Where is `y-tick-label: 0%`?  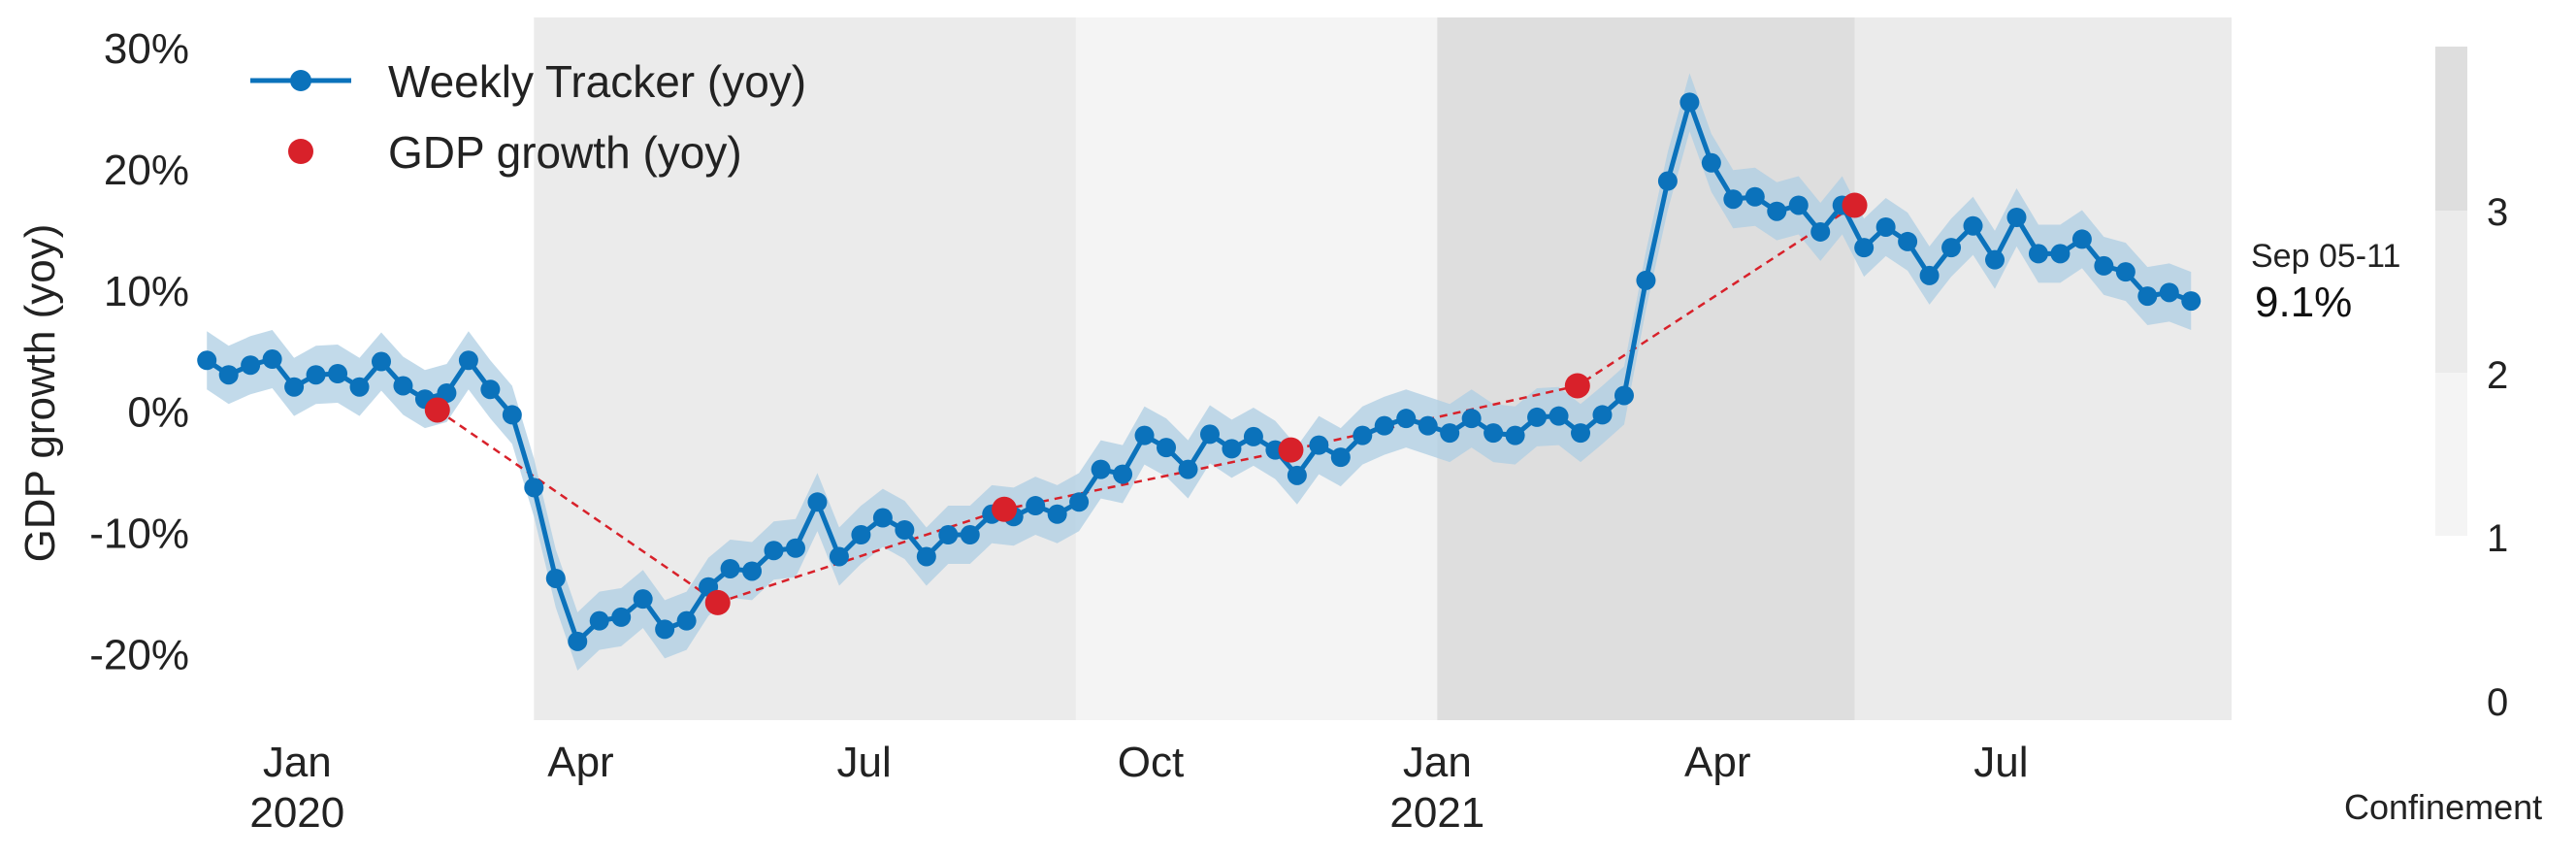 y-tick-label: 0% is located at coordinates (158, 413).